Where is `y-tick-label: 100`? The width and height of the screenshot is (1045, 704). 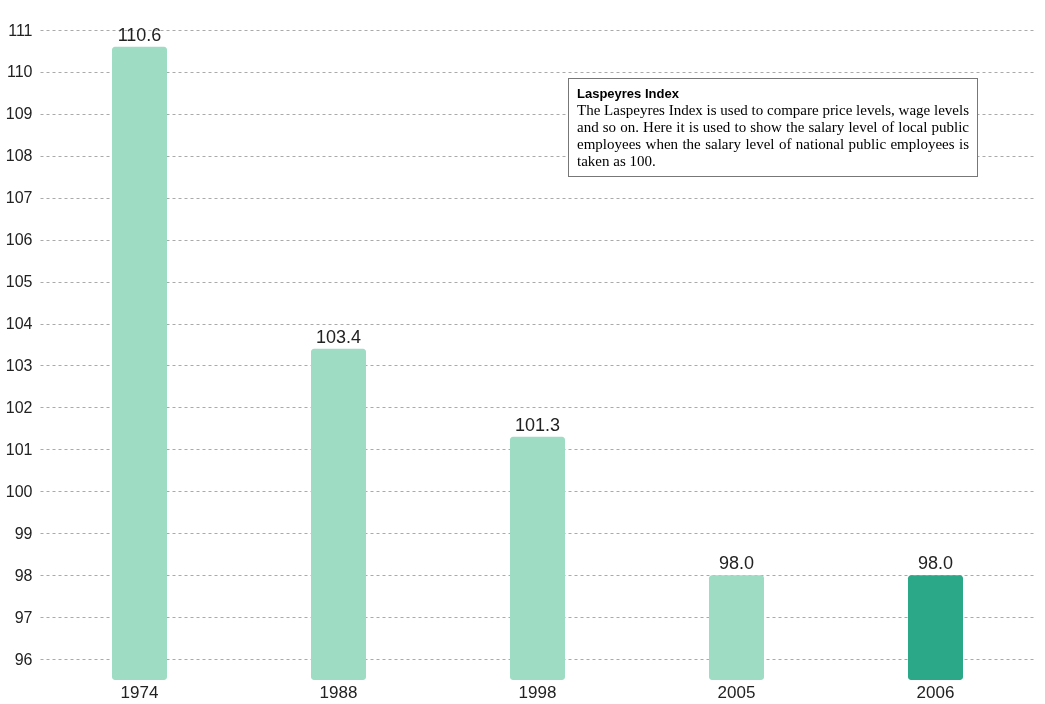 y-tick-label: 100 is located at coordinates (19, 491).